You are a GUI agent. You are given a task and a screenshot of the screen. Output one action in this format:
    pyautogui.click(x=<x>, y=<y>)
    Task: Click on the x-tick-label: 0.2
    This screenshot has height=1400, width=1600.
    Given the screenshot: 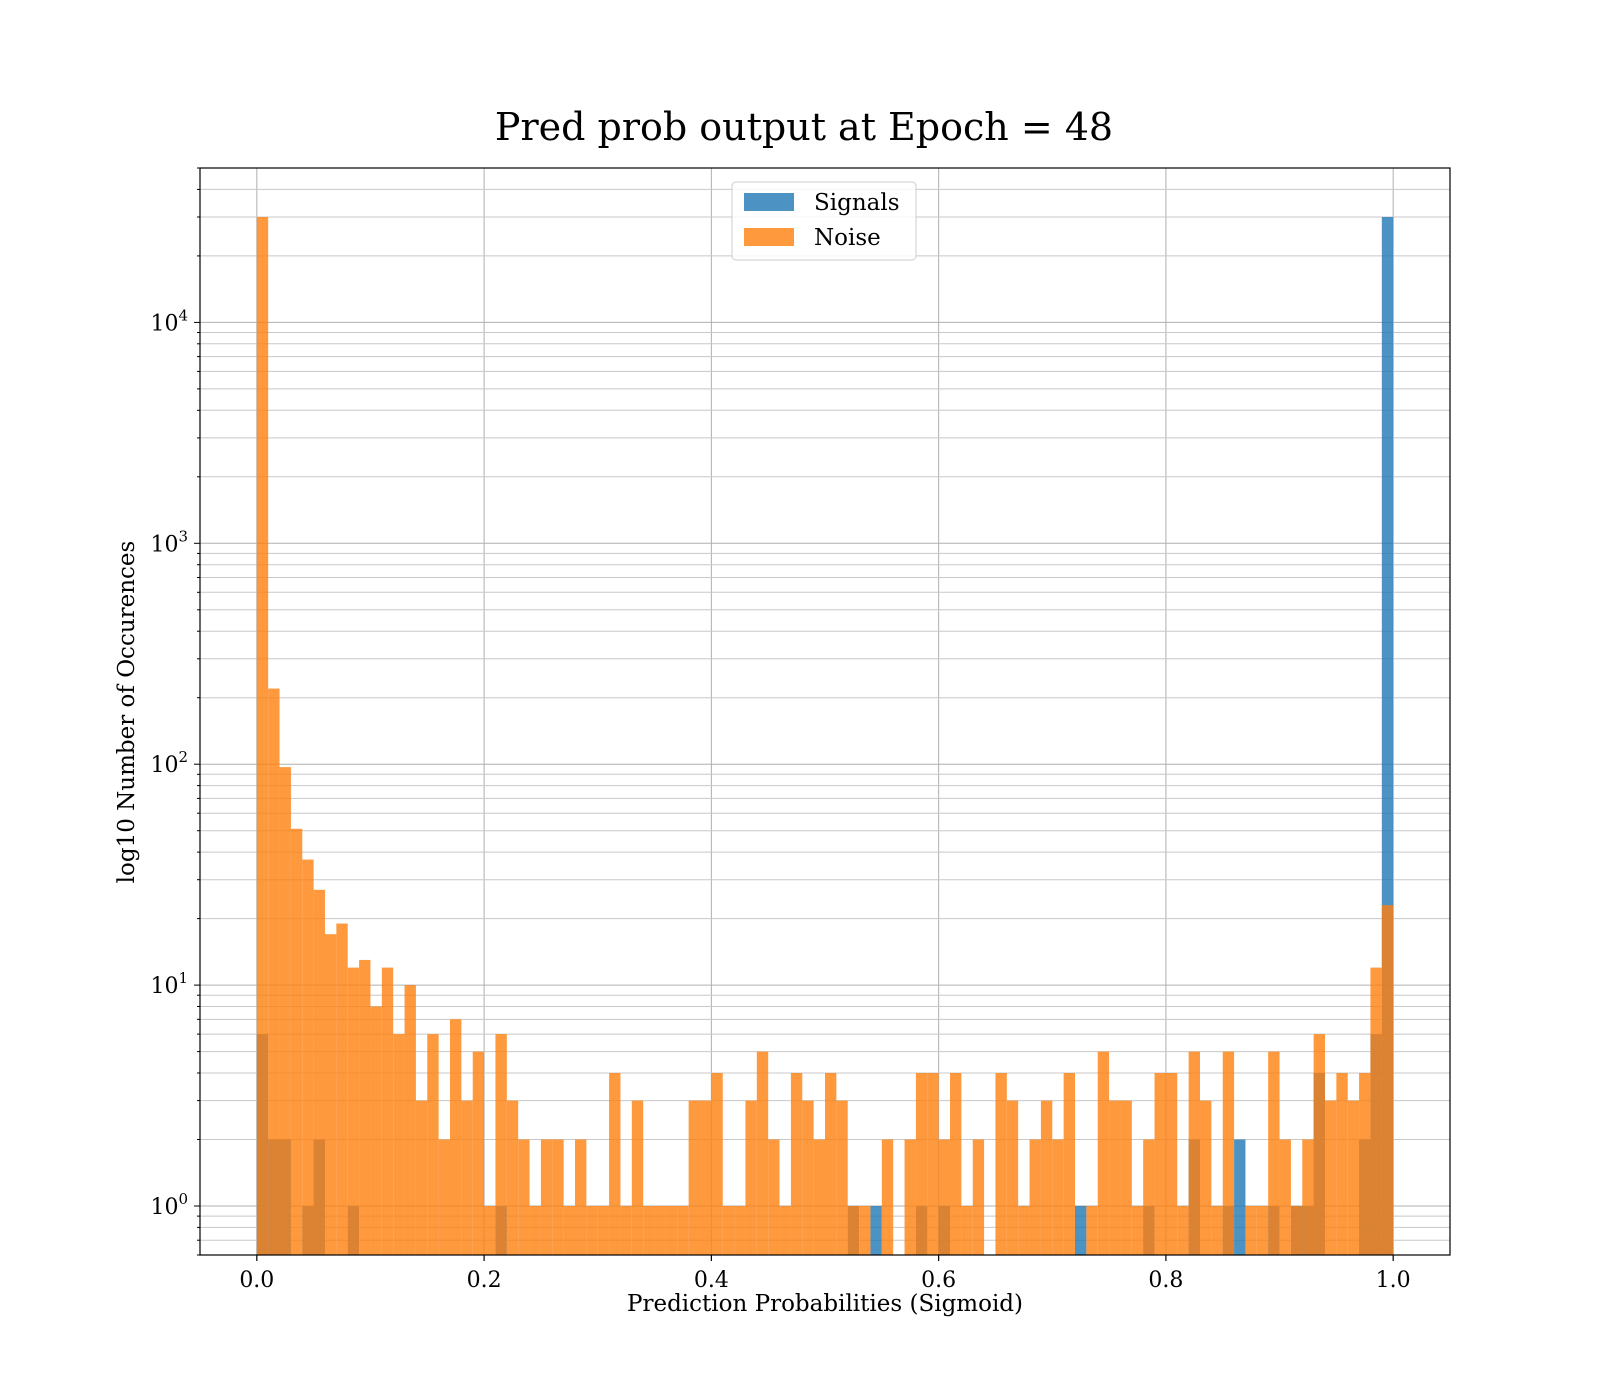 What is the action you would take?
    pyautogui.click(x=484, y=1280)
    